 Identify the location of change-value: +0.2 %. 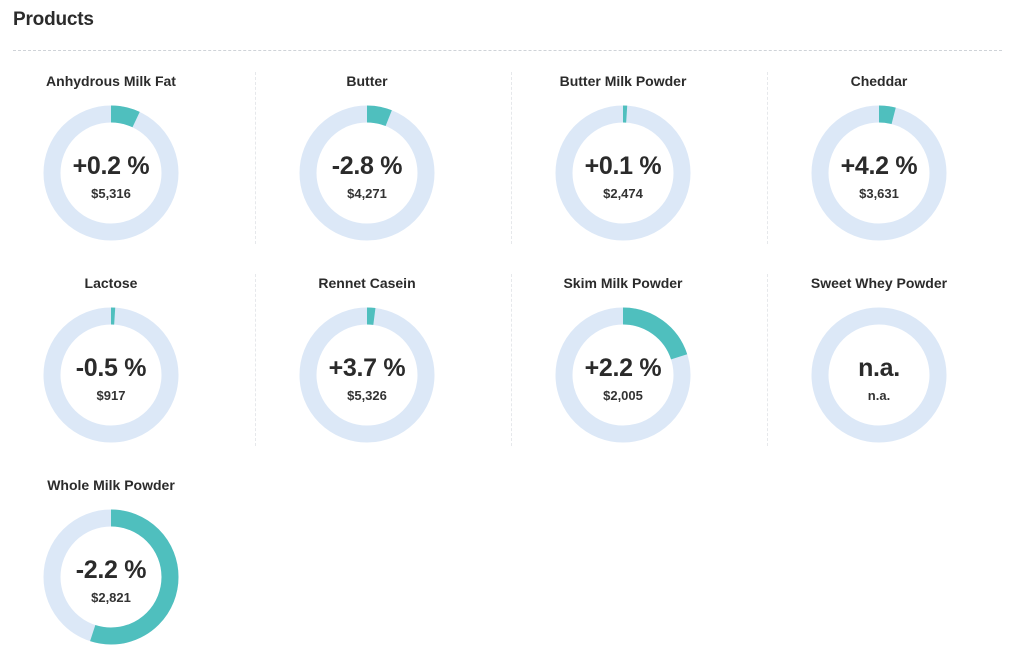
(111, 166).